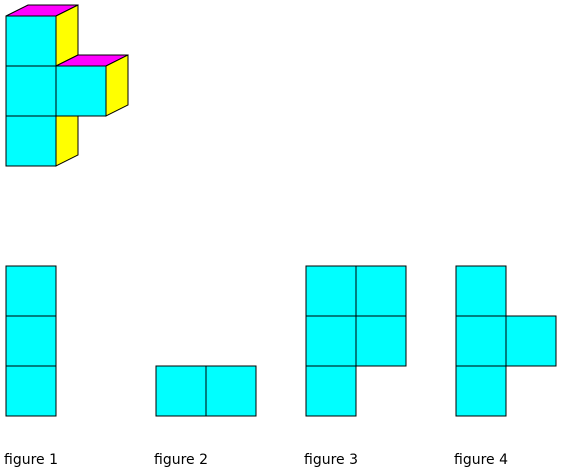 The height and width of the screenshot is (473, 561). What do you see at coordinates (31, 460) in the screenshot?
I see `figure-1-label: figure 1` at bounding box center [31, 460].